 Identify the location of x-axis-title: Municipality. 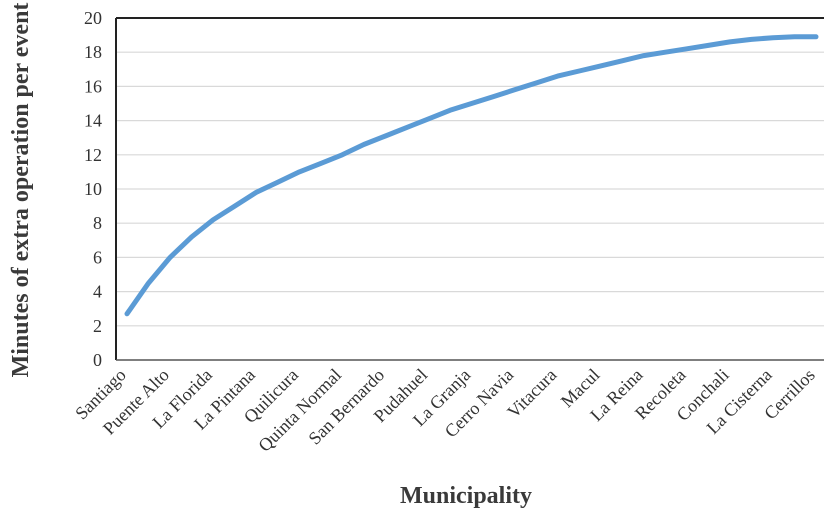
(466, 496).